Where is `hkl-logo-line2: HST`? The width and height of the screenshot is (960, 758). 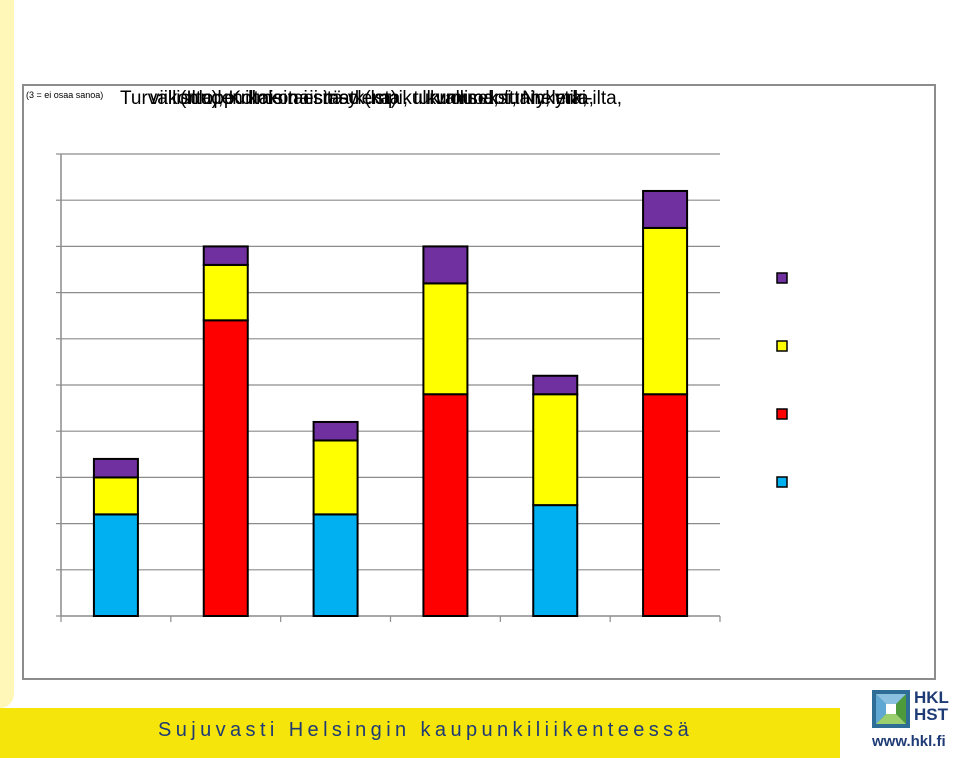 hkl-logo-line2: HST is located at coordinates (931, 714).